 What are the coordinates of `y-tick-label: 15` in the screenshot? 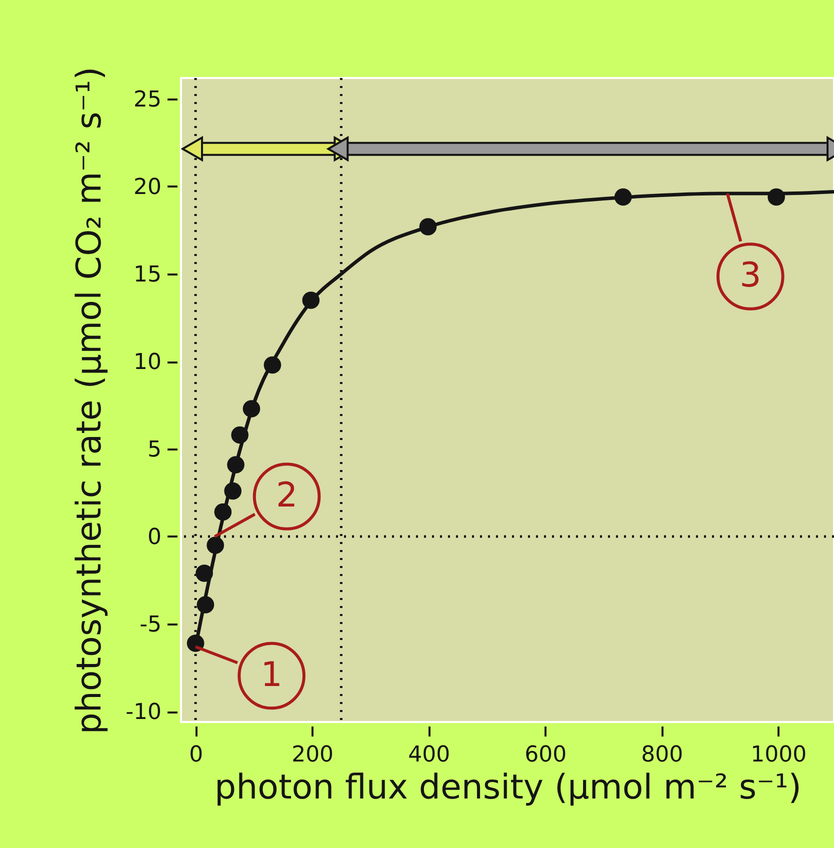 It's located at (148, 275).